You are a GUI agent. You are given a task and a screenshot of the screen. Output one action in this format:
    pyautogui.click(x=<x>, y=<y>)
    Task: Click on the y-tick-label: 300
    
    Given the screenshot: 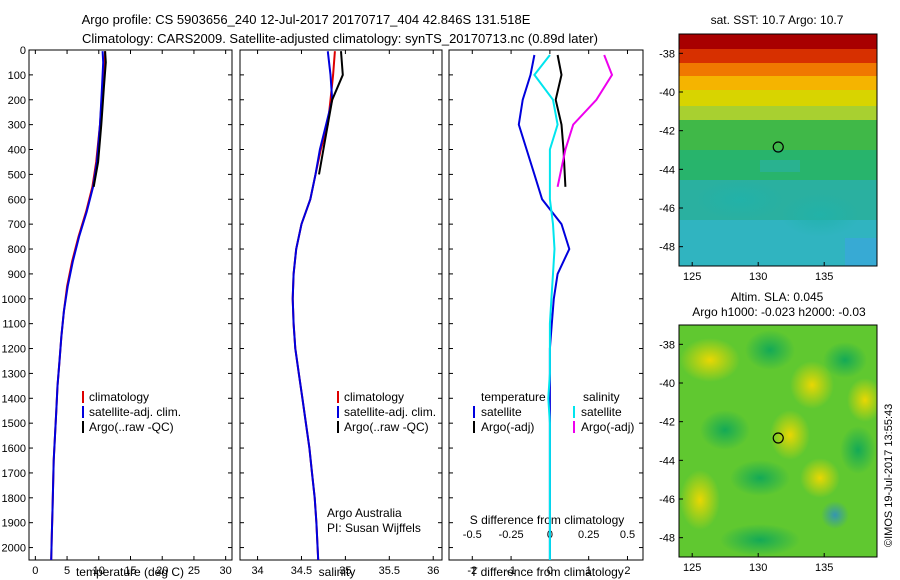 What is the action you would take?
    pyautogui.click(x=17, y=126)
    